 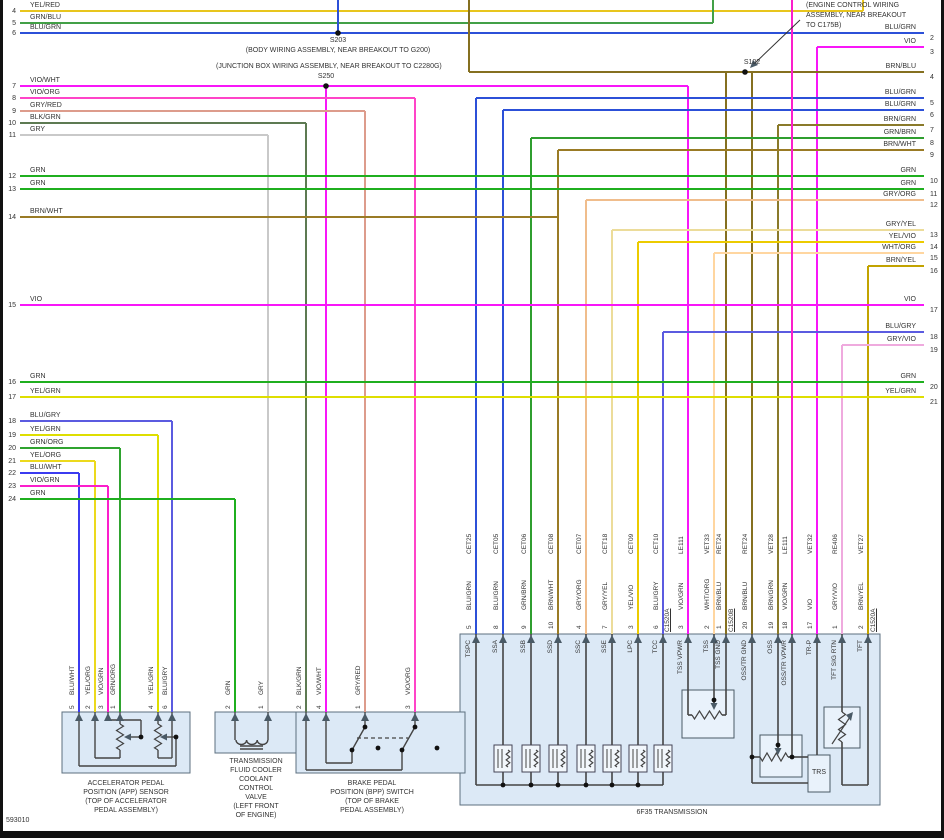 I want to click on circuit-code-label: VET28, so click(x=771, y=544).